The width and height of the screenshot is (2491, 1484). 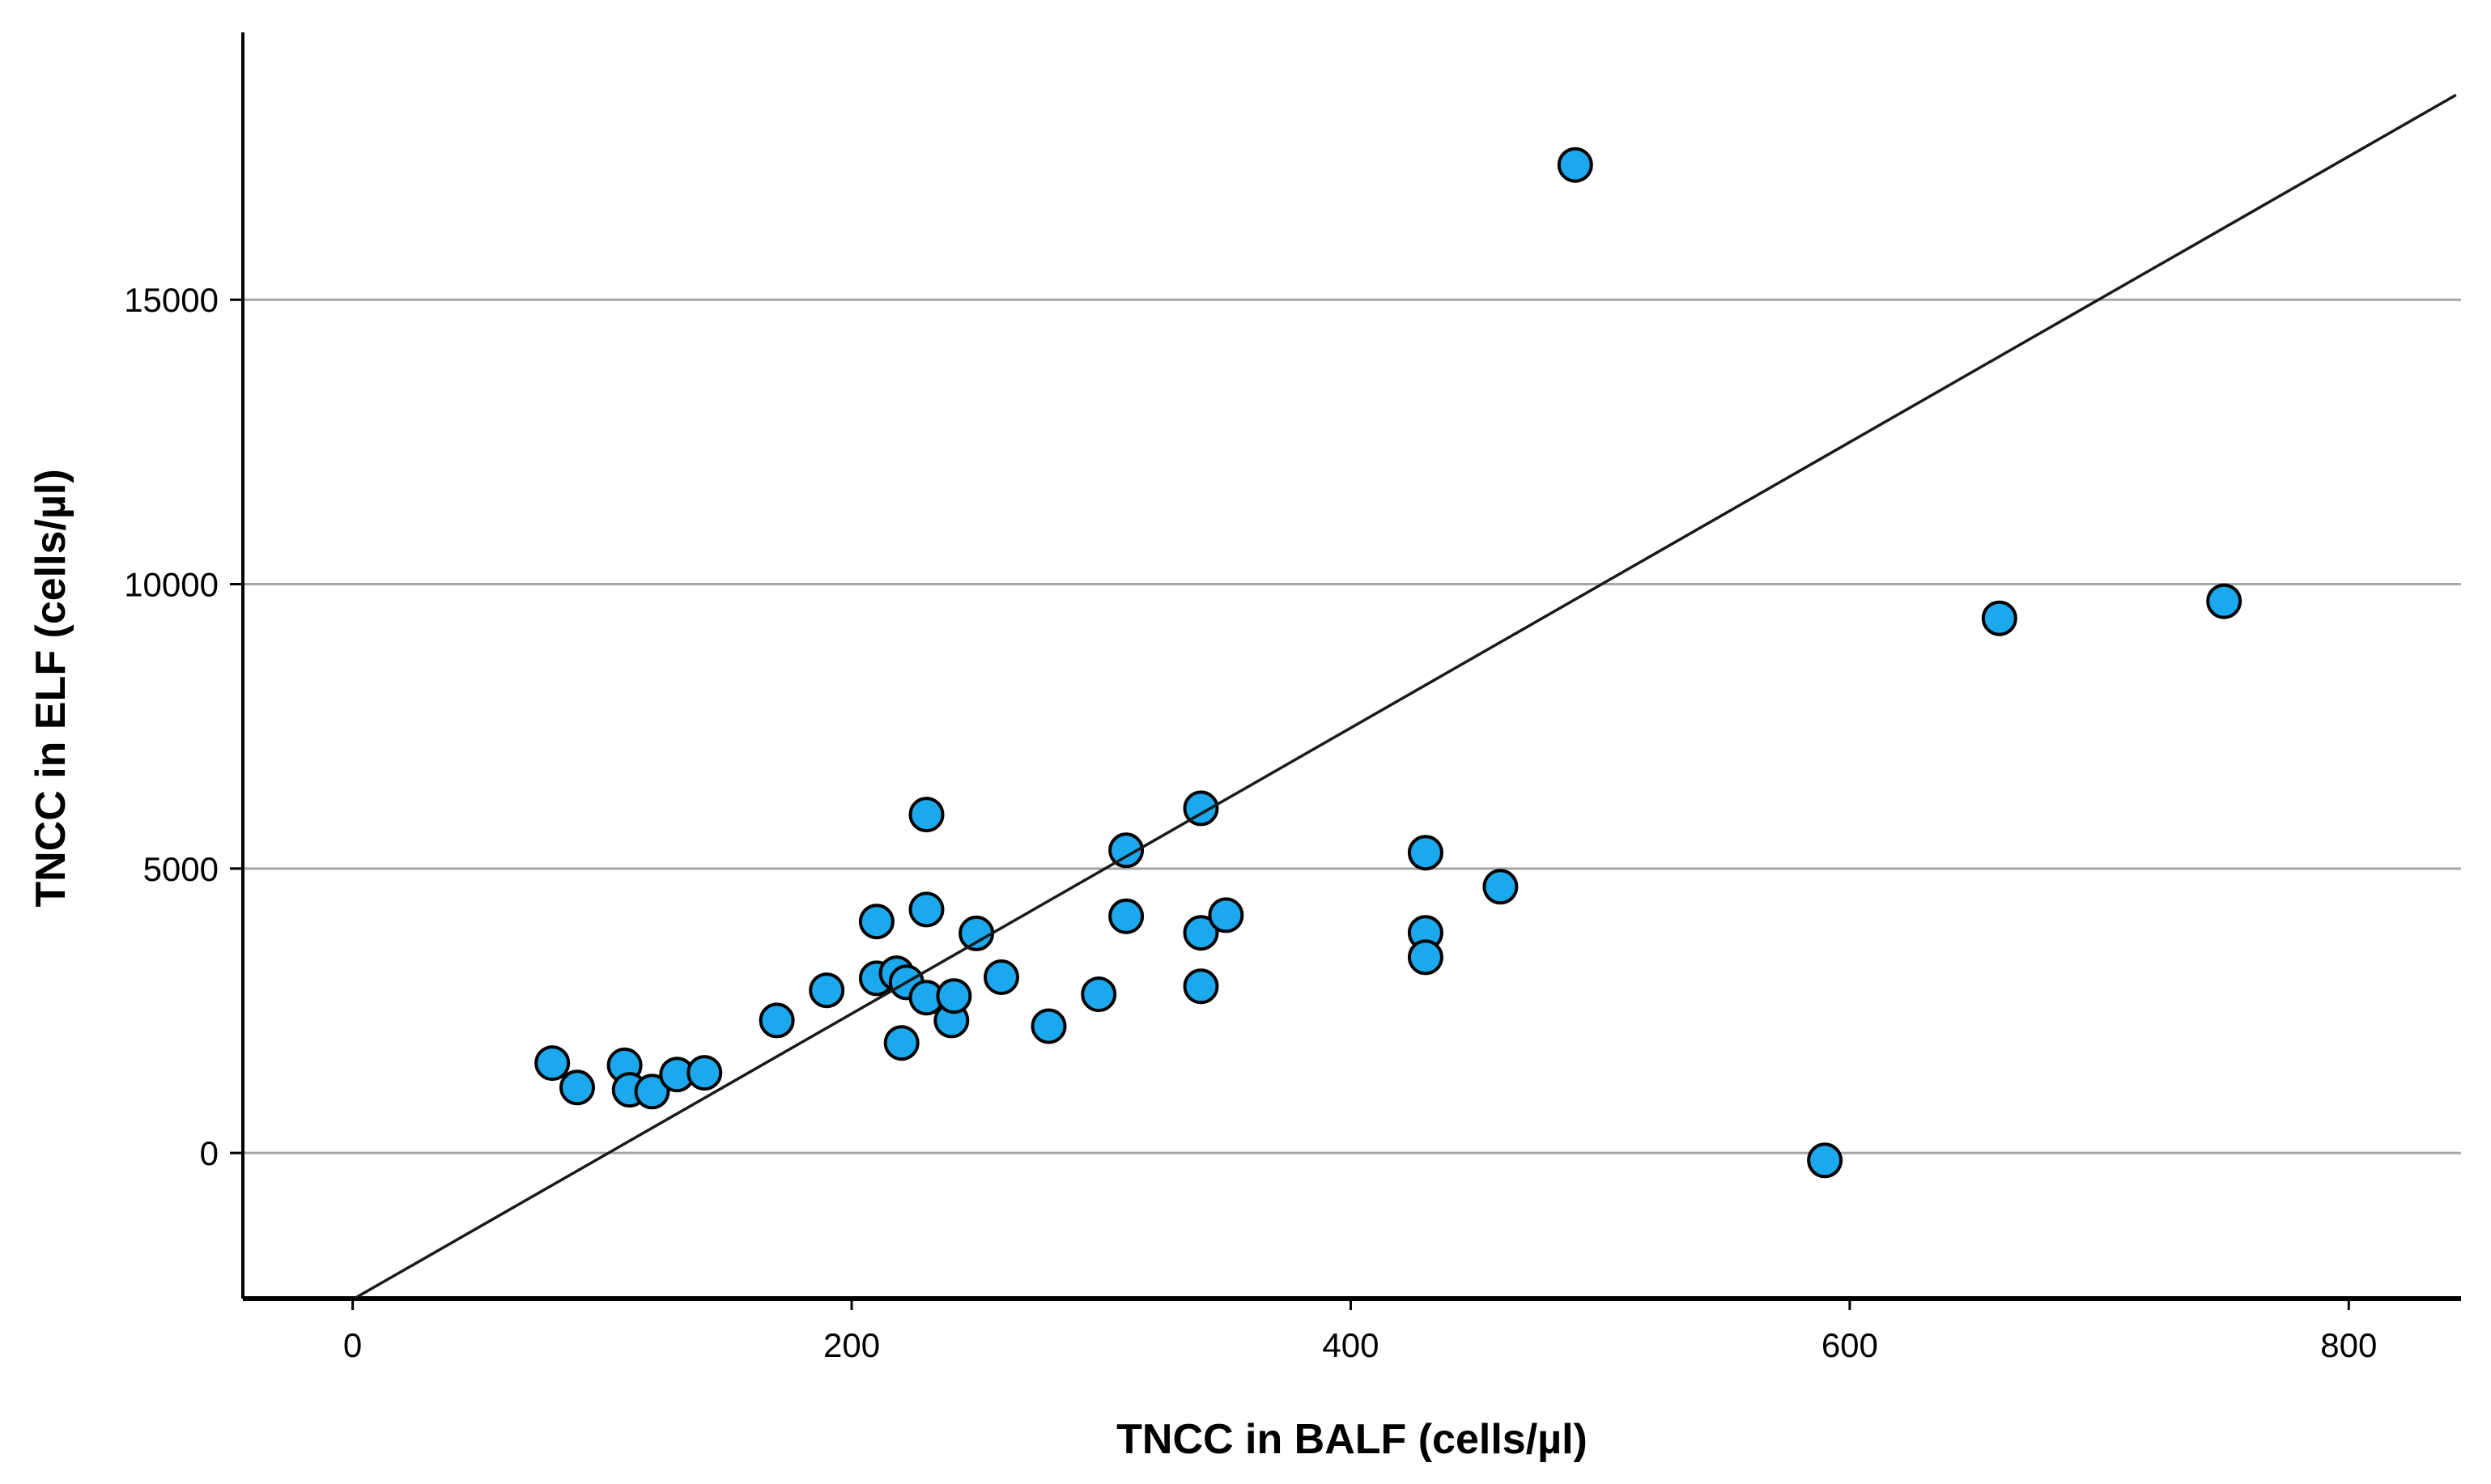 I want to click on x-axis-title: TNCC in BALF (cells/µl), so click(x=1352, y=1439).